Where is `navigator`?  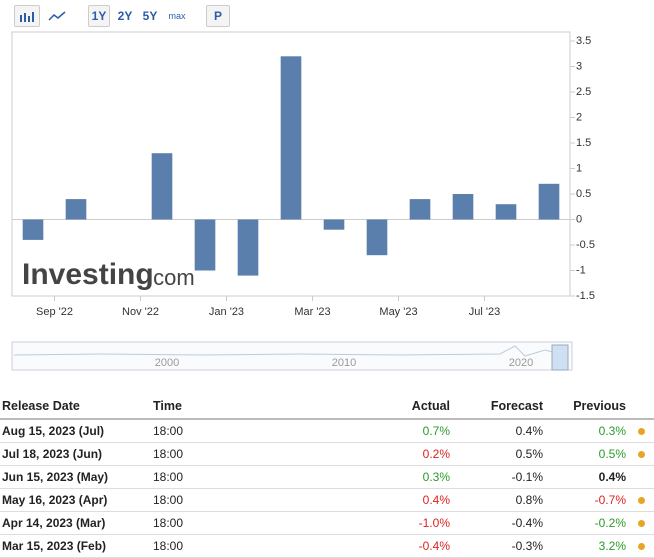
navigator is located at coordinates (292, 356).